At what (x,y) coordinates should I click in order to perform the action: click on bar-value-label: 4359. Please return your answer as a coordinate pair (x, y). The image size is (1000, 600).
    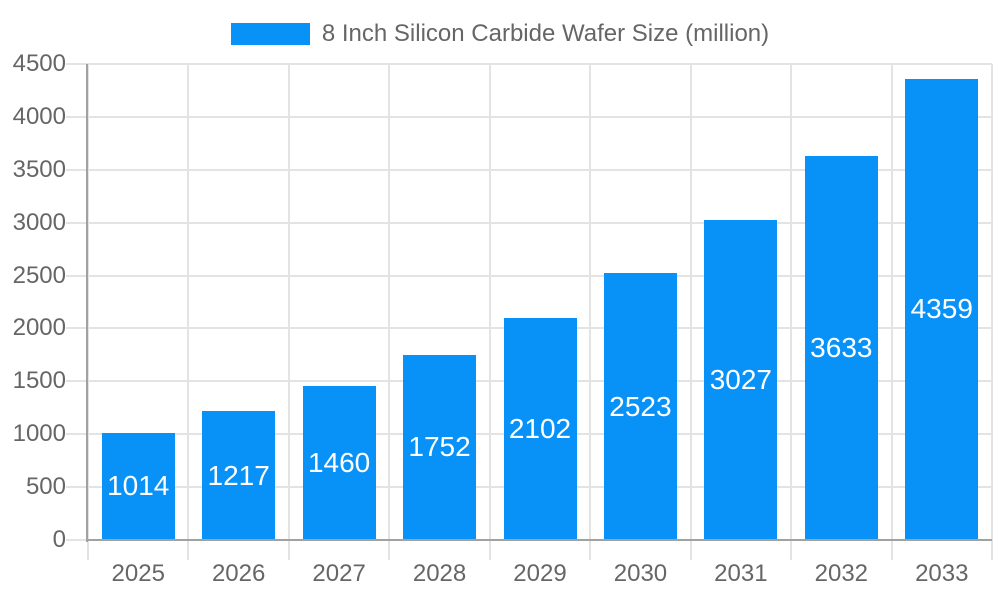
    Looking at the image, I should click on (941, 309).